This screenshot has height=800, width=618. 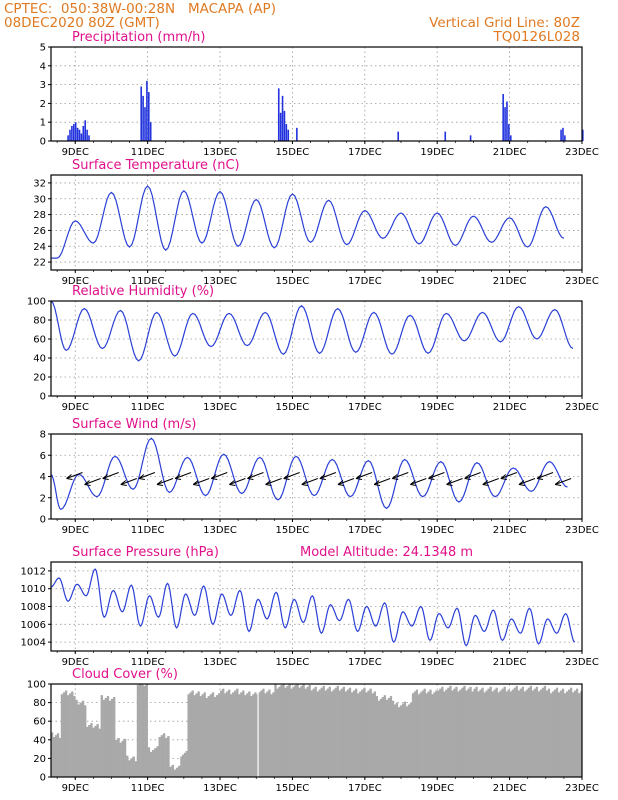 What do you see at coordinates (39, 247) in the screenshot?
I see `y-tick-label: 24` at bounding box center [39, 247].